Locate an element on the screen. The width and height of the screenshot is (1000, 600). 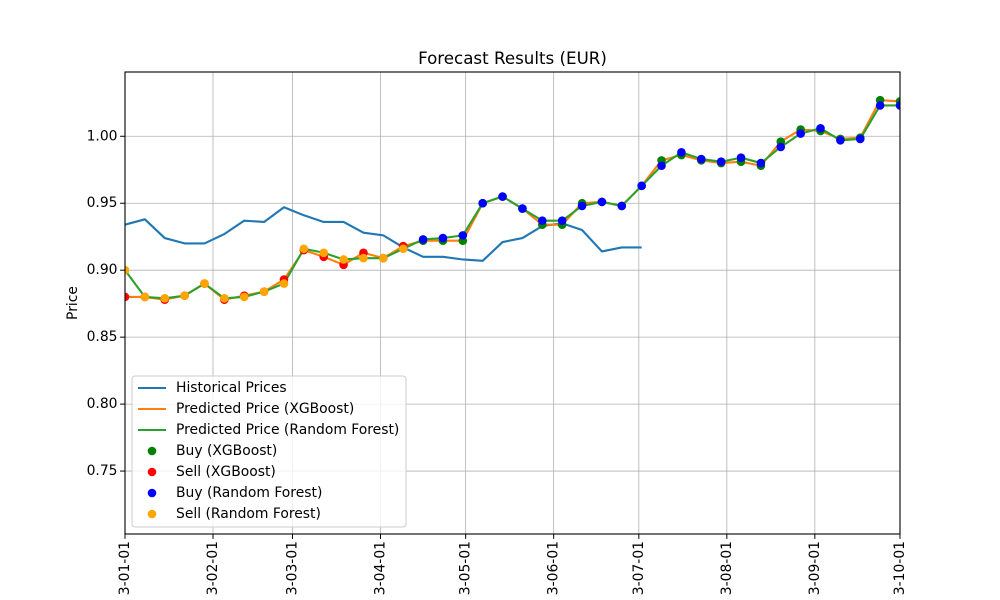
x-tick-label: 3-08-01 is located at coordinates (727, 568).